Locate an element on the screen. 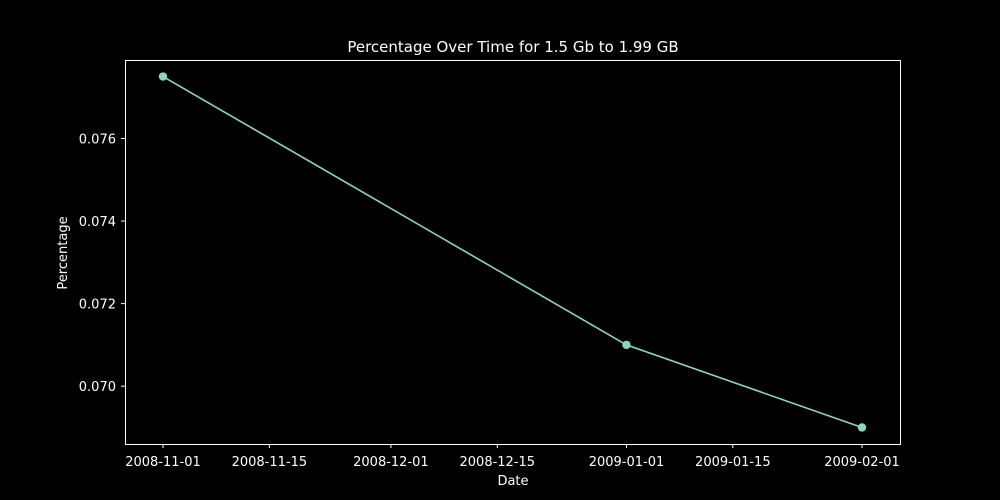 The height and width of the screenshot is (500, 1000). y-tick-label: 0.074 is located at coordinates (97, 222).